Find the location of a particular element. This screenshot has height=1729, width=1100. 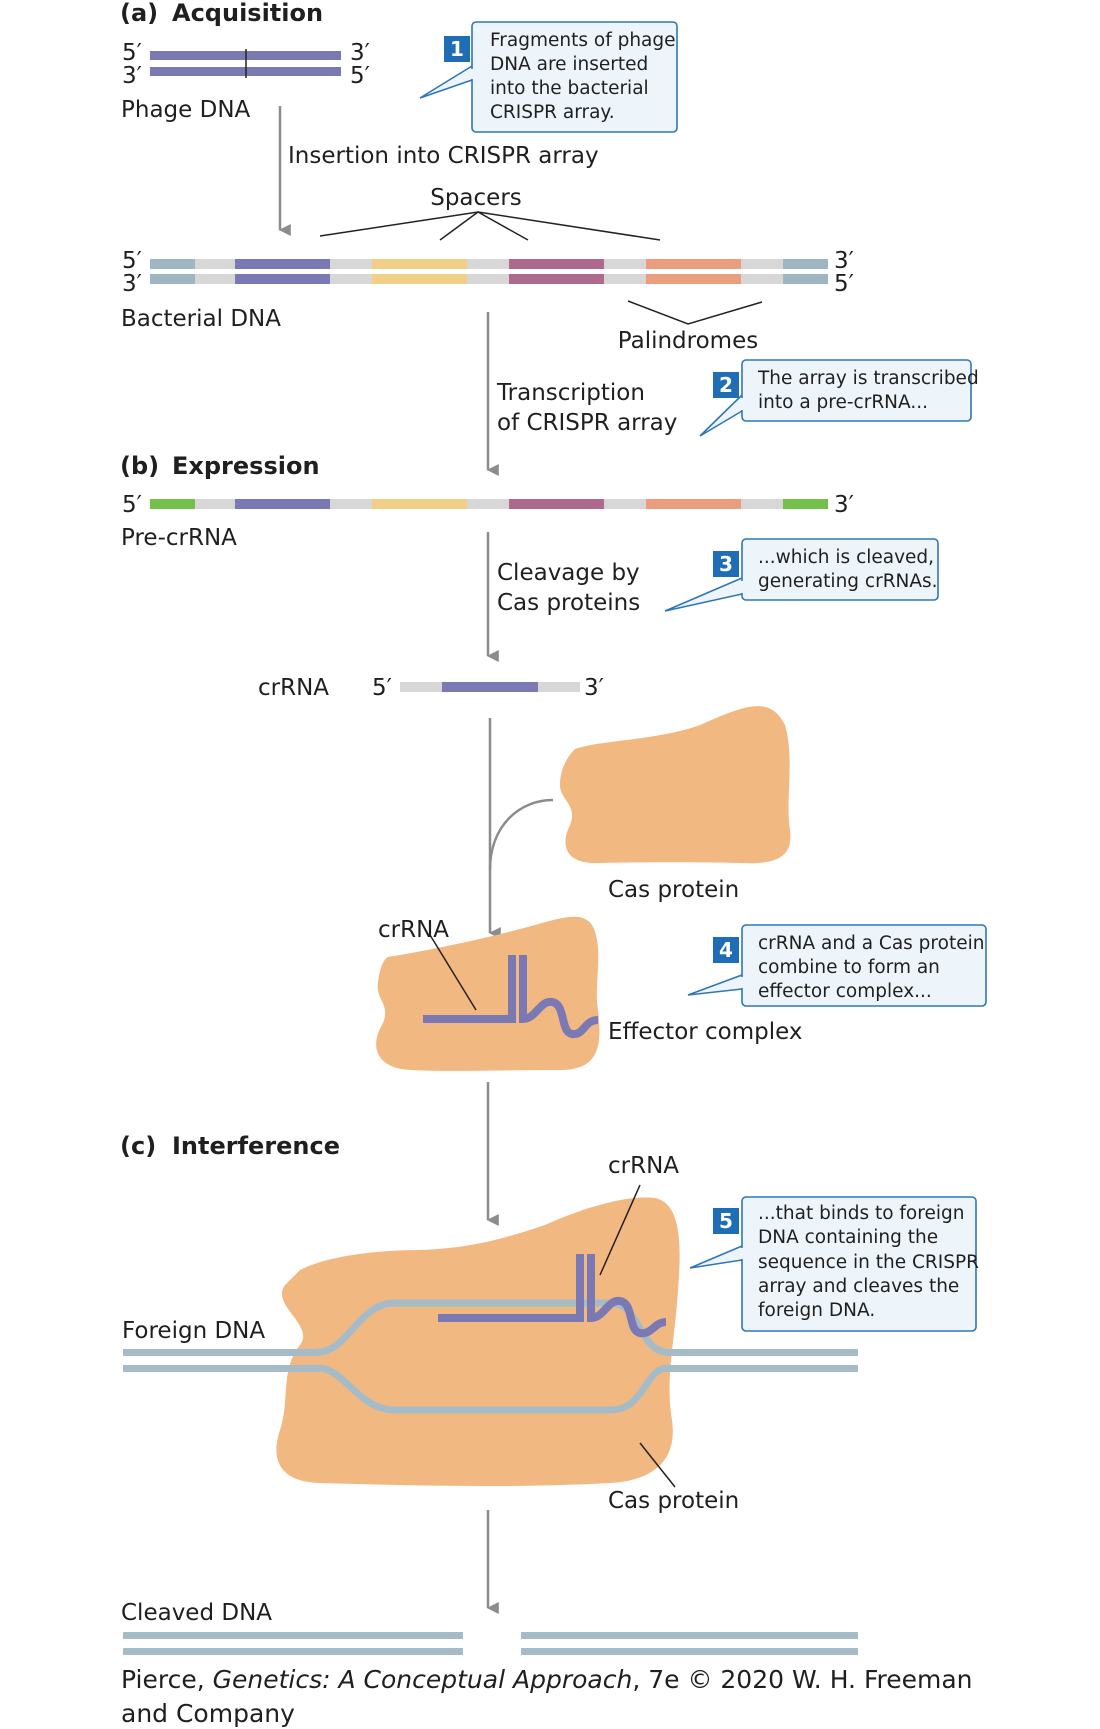

effector-complex-label: Effector complex is located at coordinates (705, 1032).